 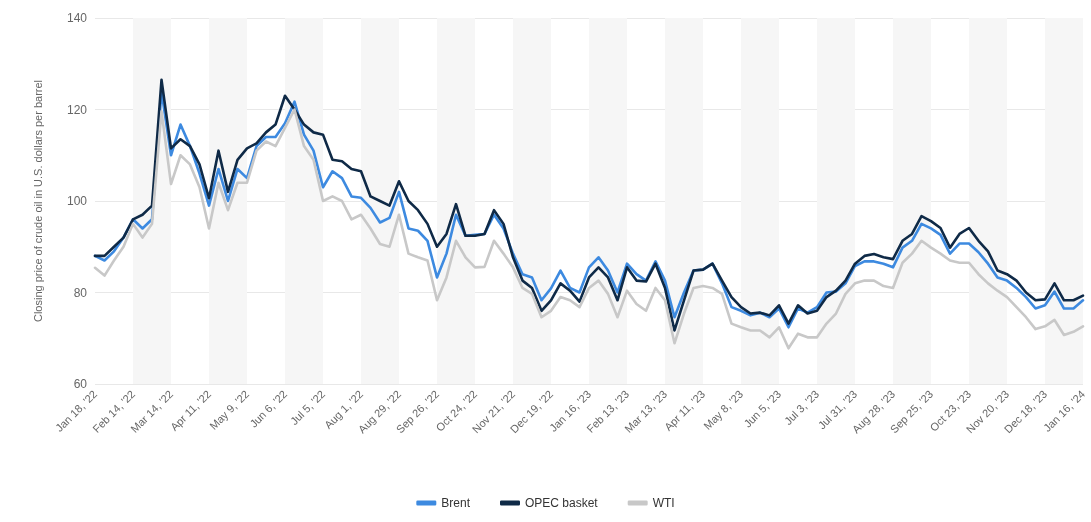 What do you see at coordinates (80, 384) in the screenshot?
I see `y-tick-label: 60` at bounding box center [80, 384].